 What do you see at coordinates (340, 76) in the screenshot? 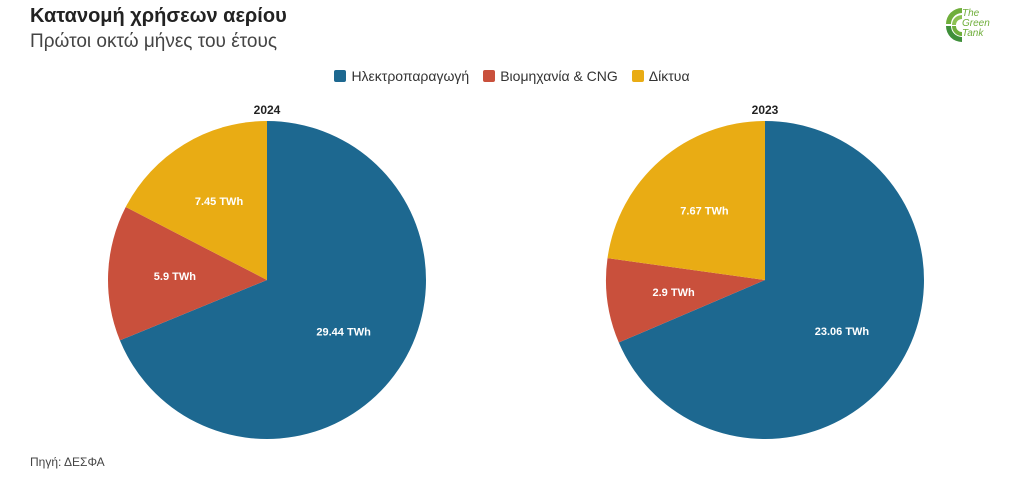
I see `legend-swatch-power` at bounding box center [340, 76].